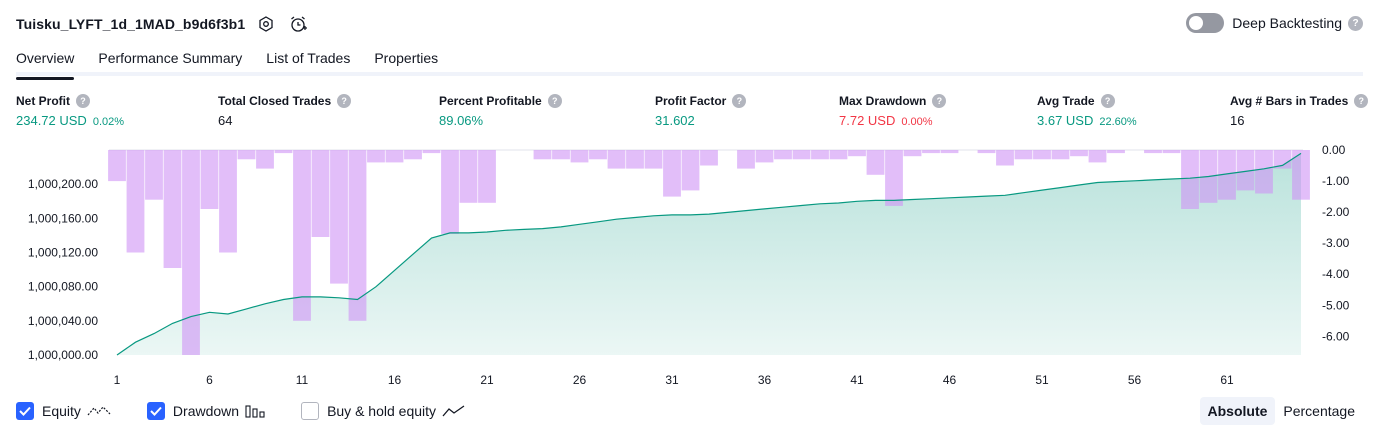 The height and width of the screenshot is (435, 1379). Describe the element at coordinates (1336, 305) in the screenshot. I see `right-axis-tick-label: -5.00` at that location.